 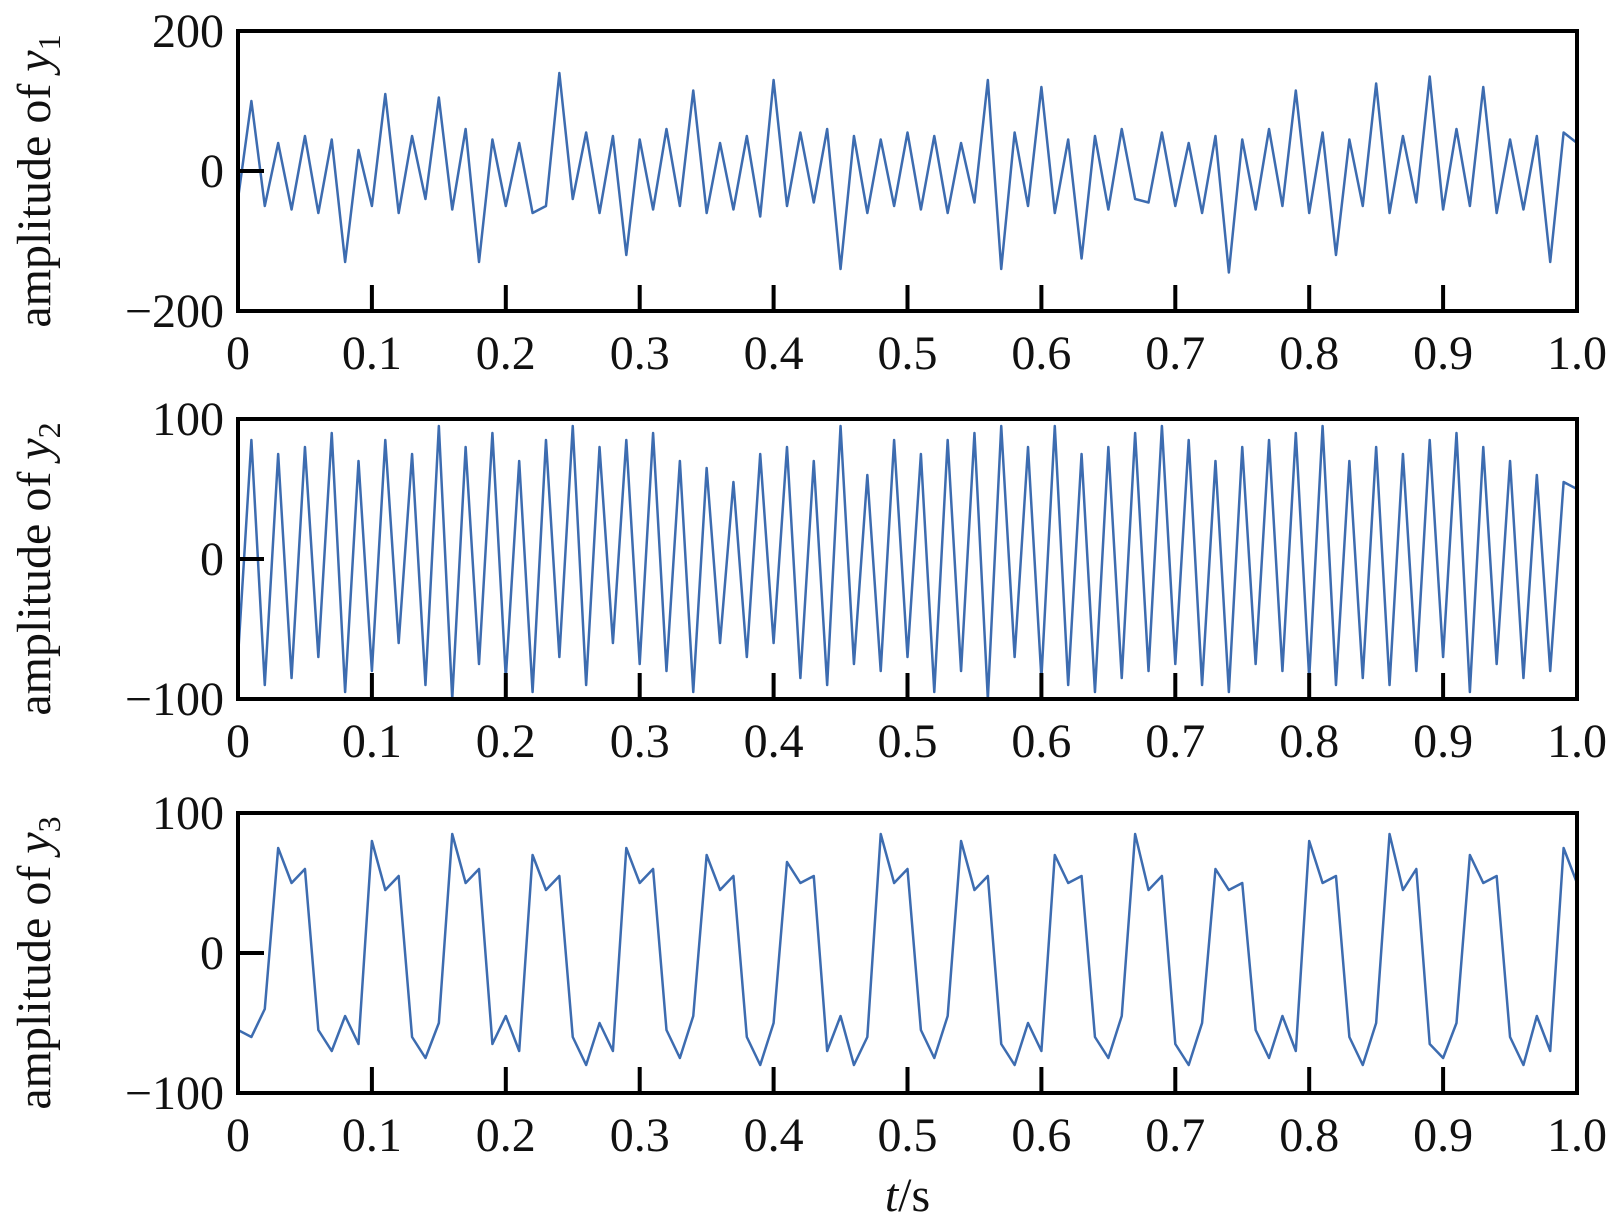 What do you see at coordinates (49, 824) in the screenshot?
I see `y-label-sub: 3` at bounding box center [49, 824].